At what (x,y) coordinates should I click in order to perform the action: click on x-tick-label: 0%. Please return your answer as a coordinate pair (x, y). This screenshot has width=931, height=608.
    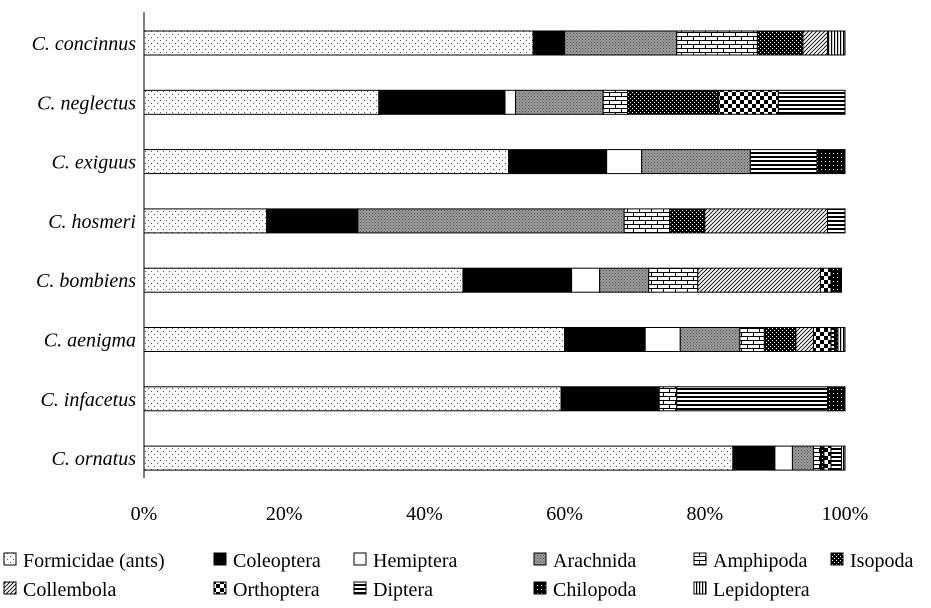
    Looking at the image, I should click on (144, 514).